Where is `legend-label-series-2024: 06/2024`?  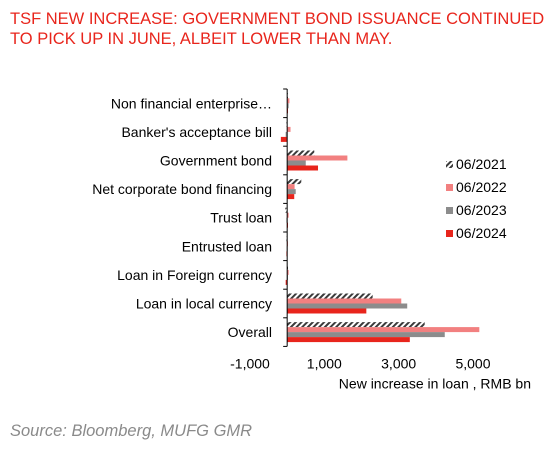 legend-label-series-2024: 06/2024 is located at coordinates (481, 233).